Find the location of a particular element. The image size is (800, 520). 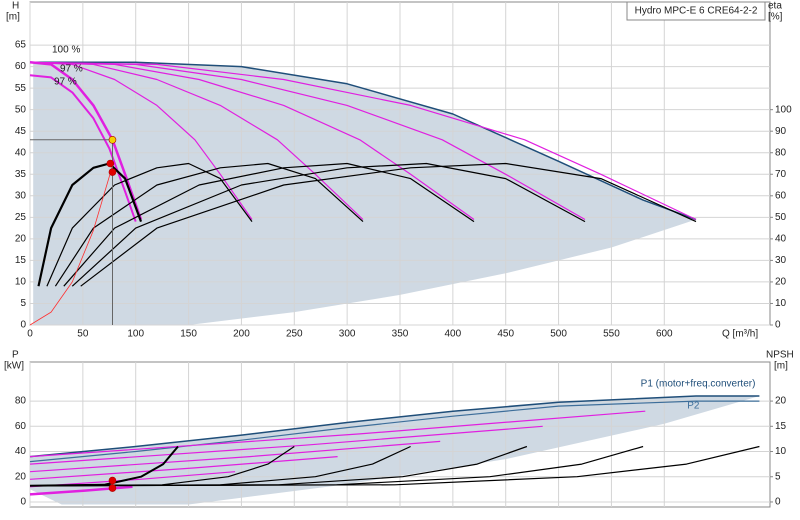

y2-tick-label: 5 is located at coordinates (778, 476).